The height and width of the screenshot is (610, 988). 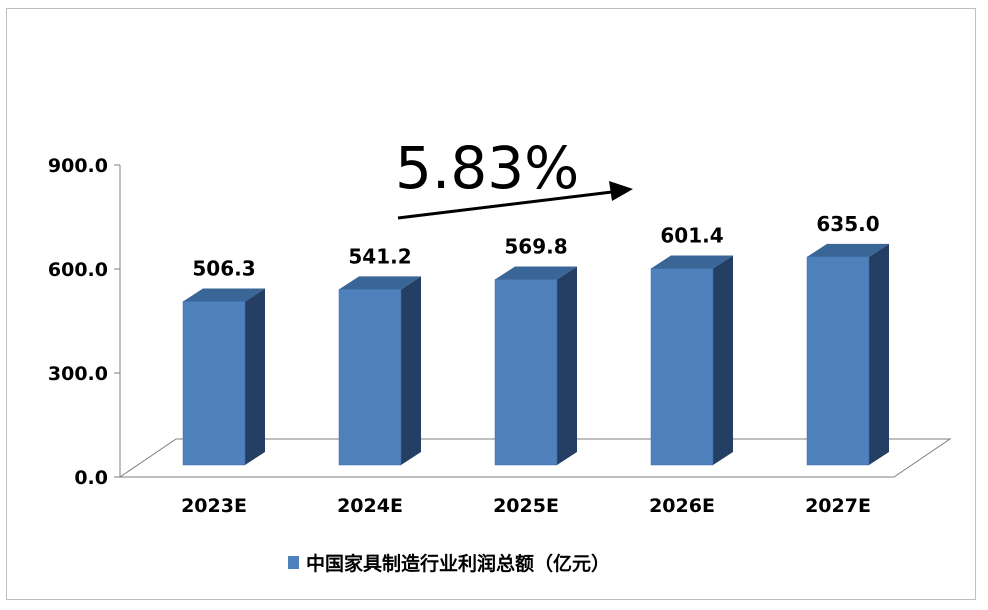 What do you see at coordinates (78, 270) in the screenshot?
I see `y-tick-label: 600.0` at bounding box center [78, 270].